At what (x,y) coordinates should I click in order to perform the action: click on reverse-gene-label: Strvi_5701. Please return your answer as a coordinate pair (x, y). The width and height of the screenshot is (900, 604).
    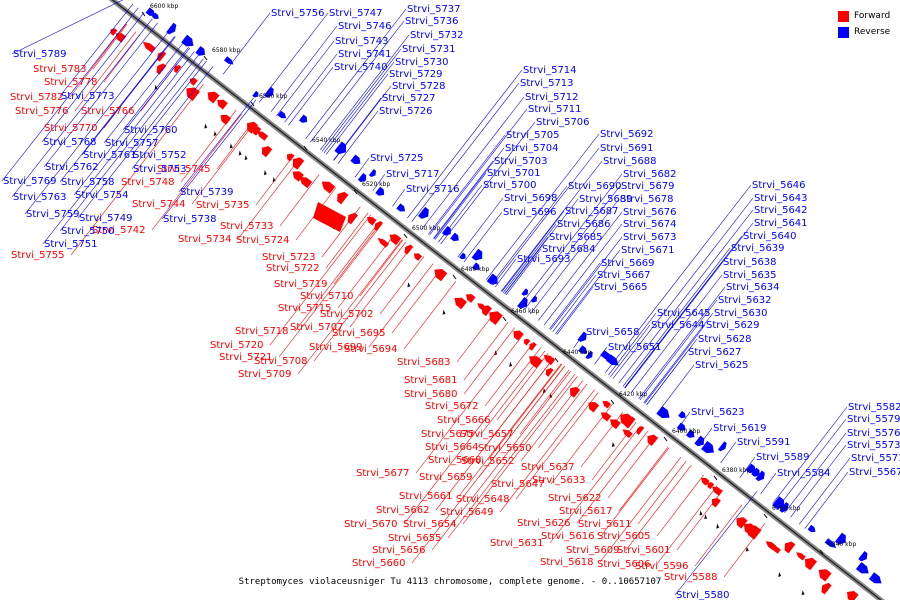
    Looking at the image, I should click on (514, 173).